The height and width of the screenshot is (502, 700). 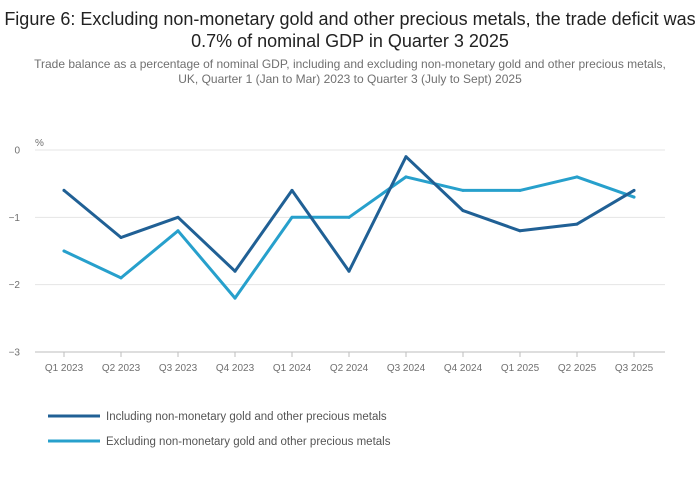 What do you see at coordinates (577, 368) in the screenshot?
I see `x-tick-label: Q2 2025` at bounding box center [577, 368].